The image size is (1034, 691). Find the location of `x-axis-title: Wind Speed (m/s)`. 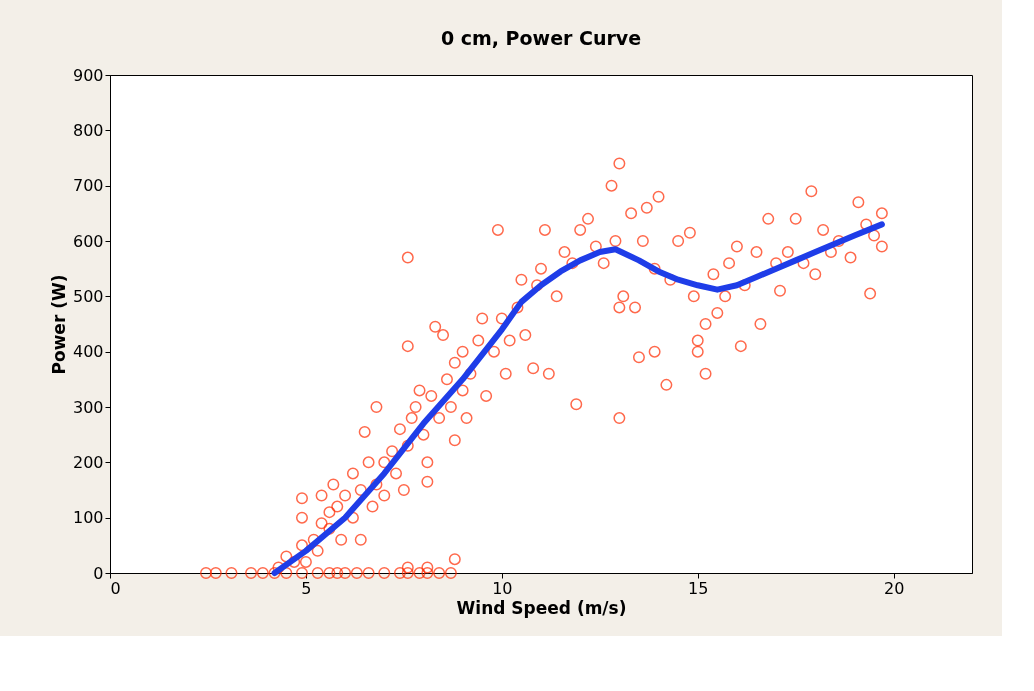

x-axis-title: Wind Speed (m/s) is located at coordinates (541, 607).